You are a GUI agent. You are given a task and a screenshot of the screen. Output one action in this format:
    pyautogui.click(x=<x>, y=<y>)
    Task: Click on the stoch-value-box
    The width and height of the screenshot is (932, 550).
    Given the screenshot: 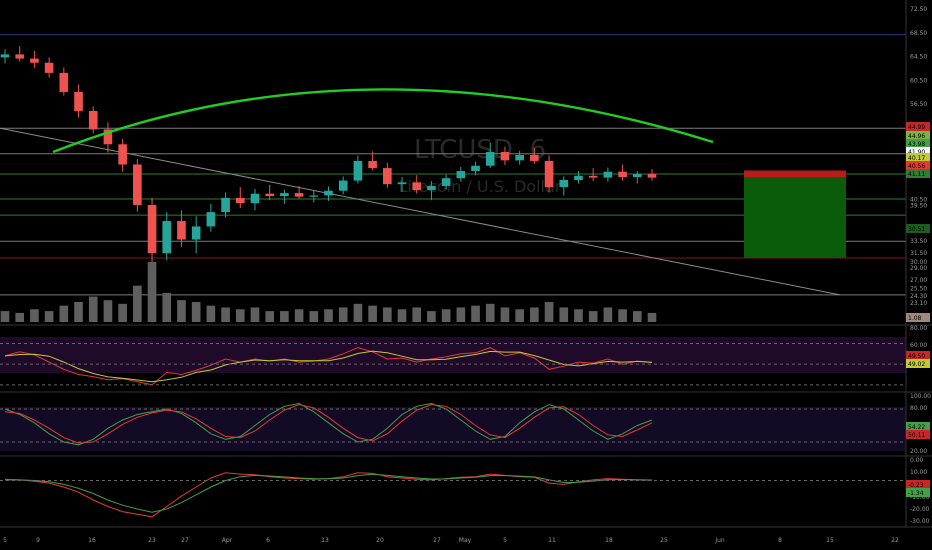 What is the action you would take?
    pyautogui.click(x=918, y=426)
    